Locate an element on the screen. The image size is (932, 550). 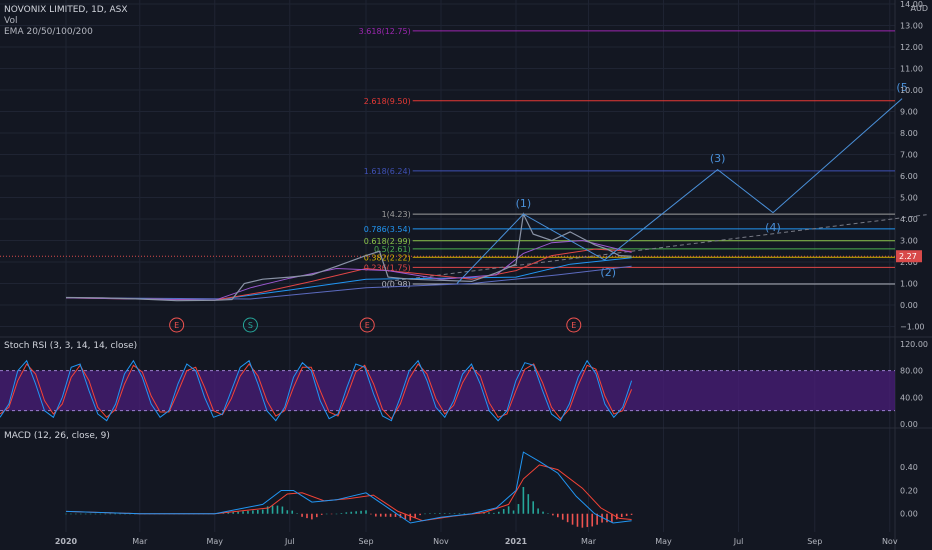
fib-level-label: 1(4.23) is located at coordinates (396, 214).